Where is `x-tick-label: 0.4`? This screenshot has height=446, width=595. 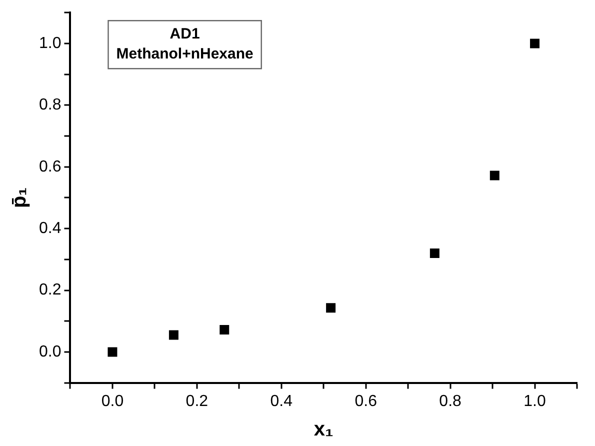 x-tick-label: 0.4 is located at coordinates (281, 401).